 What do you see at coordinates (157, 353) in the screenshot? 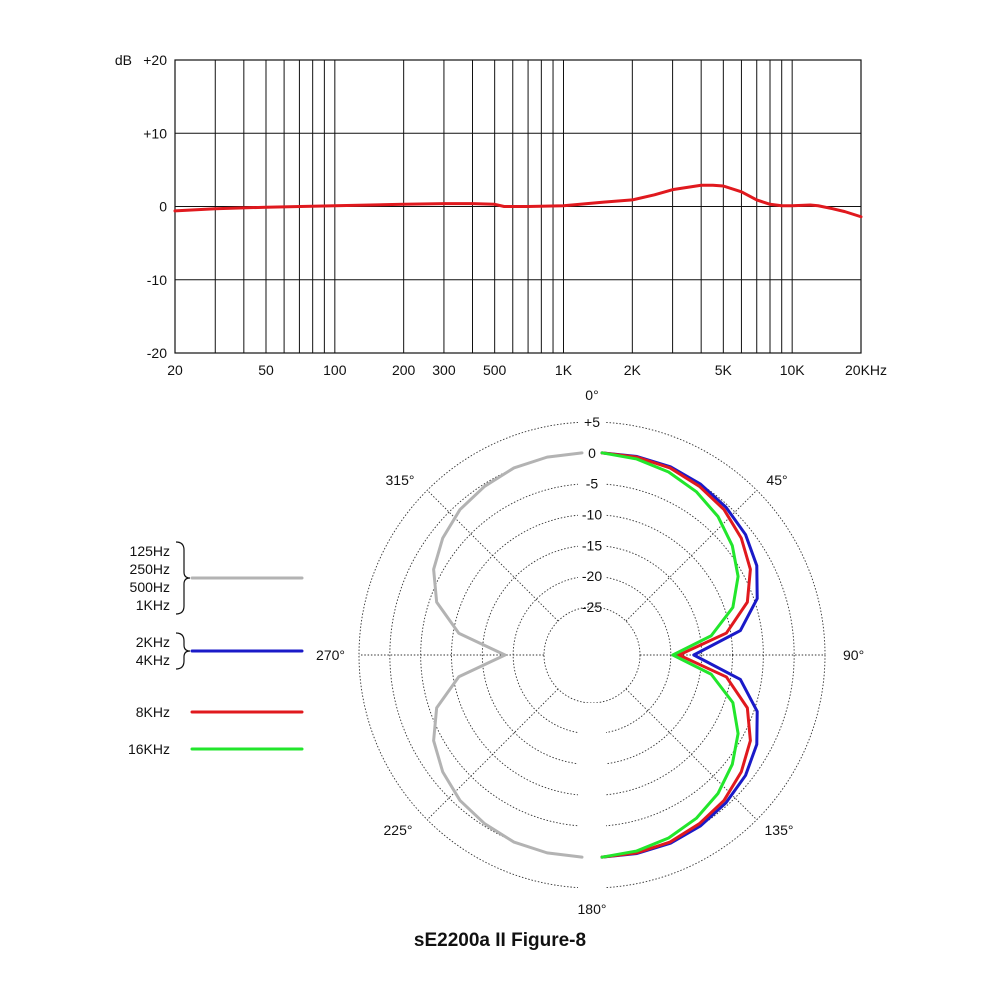
I see `db-tick-label: -20` at bounding box center [157, 353].